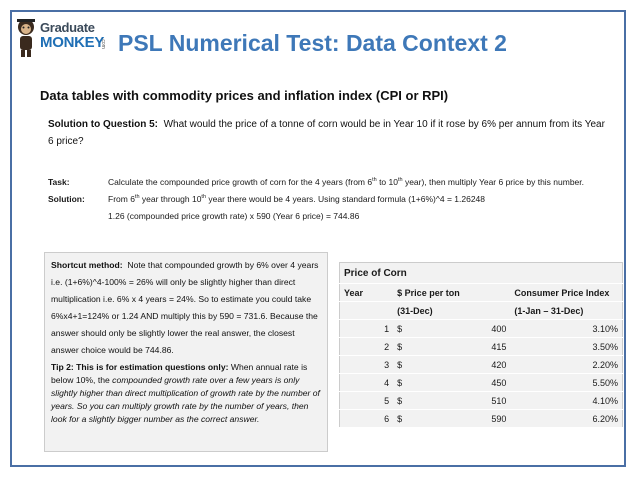  What do you see at coordinates (461, 346) in the screenshot?
I see `cell-price: 415` at bounding box center [461, 346].